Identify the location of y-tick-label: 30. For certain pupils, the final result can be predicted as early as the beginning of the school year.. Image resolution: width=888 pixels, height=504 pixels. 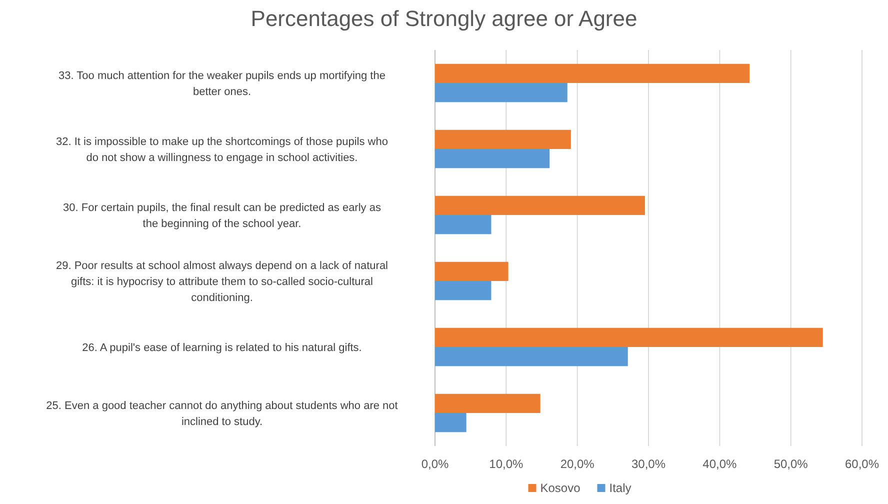
(222, 216).